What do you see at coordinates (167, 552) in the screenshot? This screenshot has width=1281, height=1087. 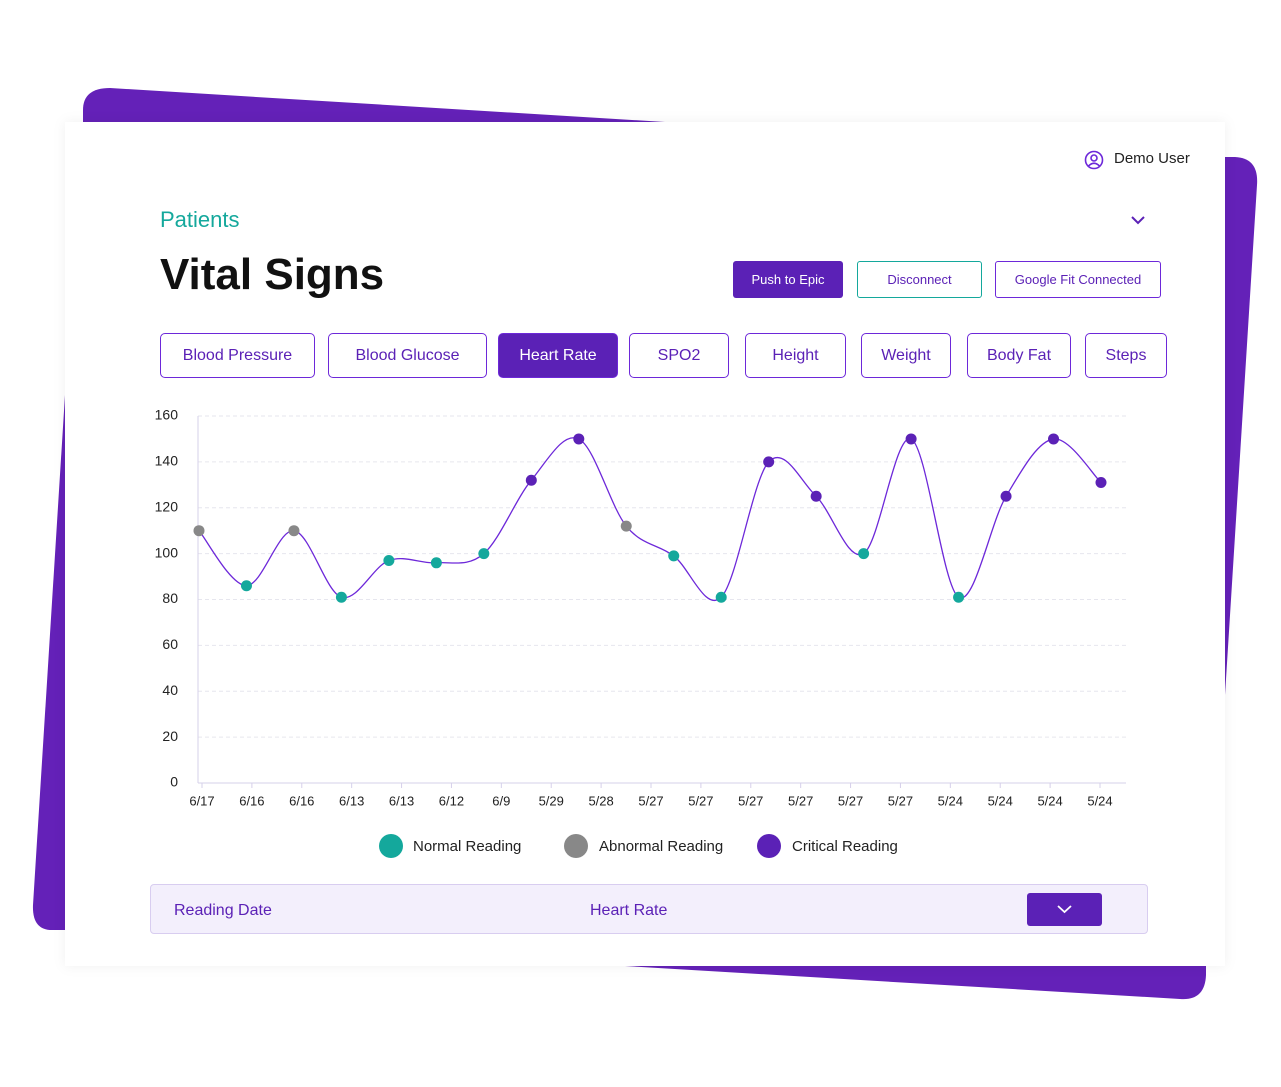 I see `y-tick-label: 100` at bounding box center [167, 552].